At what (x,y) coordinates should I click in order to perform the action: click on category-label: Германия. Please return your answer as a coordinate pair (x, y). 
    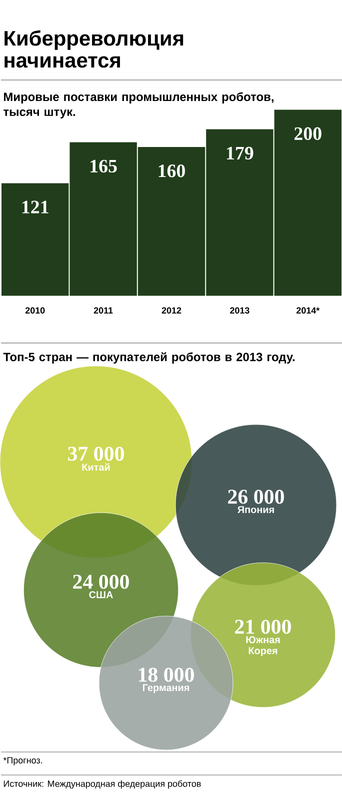
    Looking at the image, I should click on (165, 689).